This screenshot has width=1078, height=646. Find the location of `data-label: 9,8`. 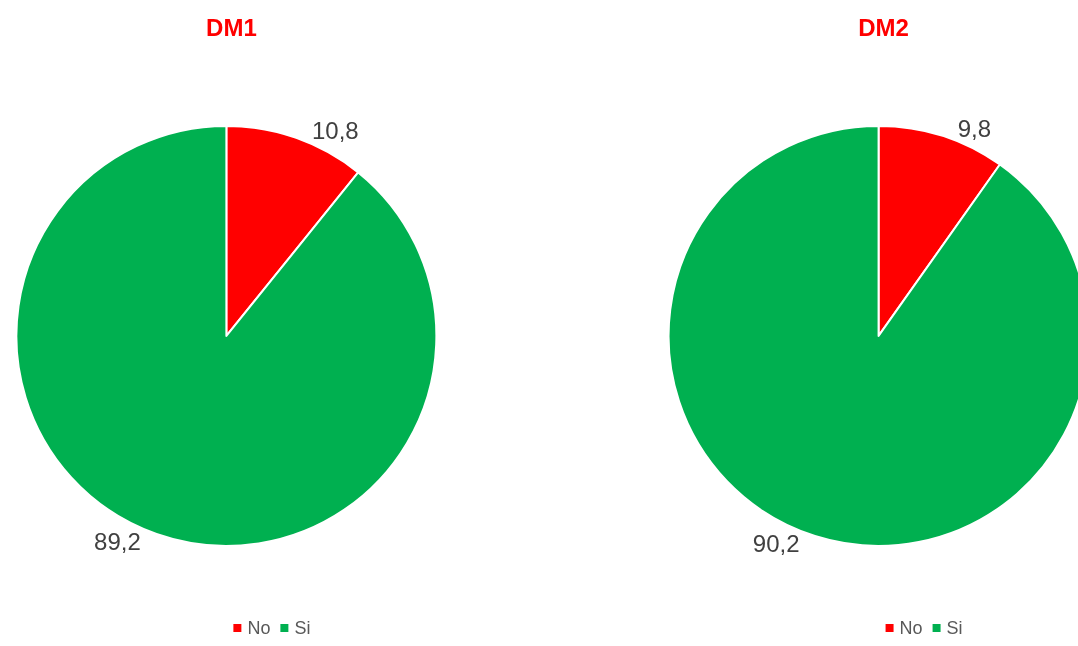

data-label: 9,8 is located at coordinates (974, 128).